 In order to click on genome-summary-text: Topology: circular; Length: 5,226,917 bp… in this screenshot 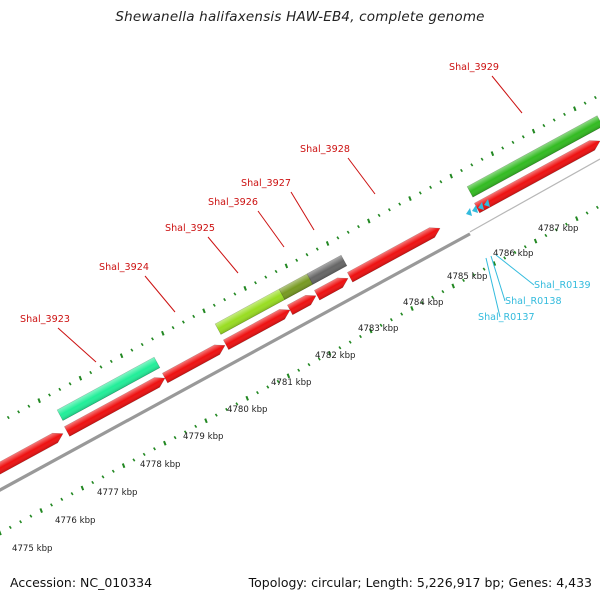, I will do `click(420, 582)`.